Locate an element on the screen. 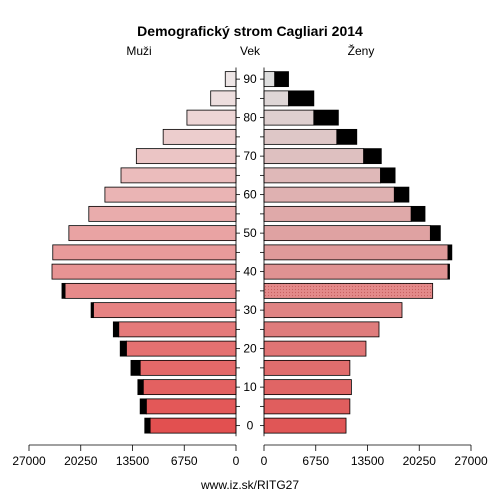  x-tick-label-right: 27000 is located at coordinates (471, 461).